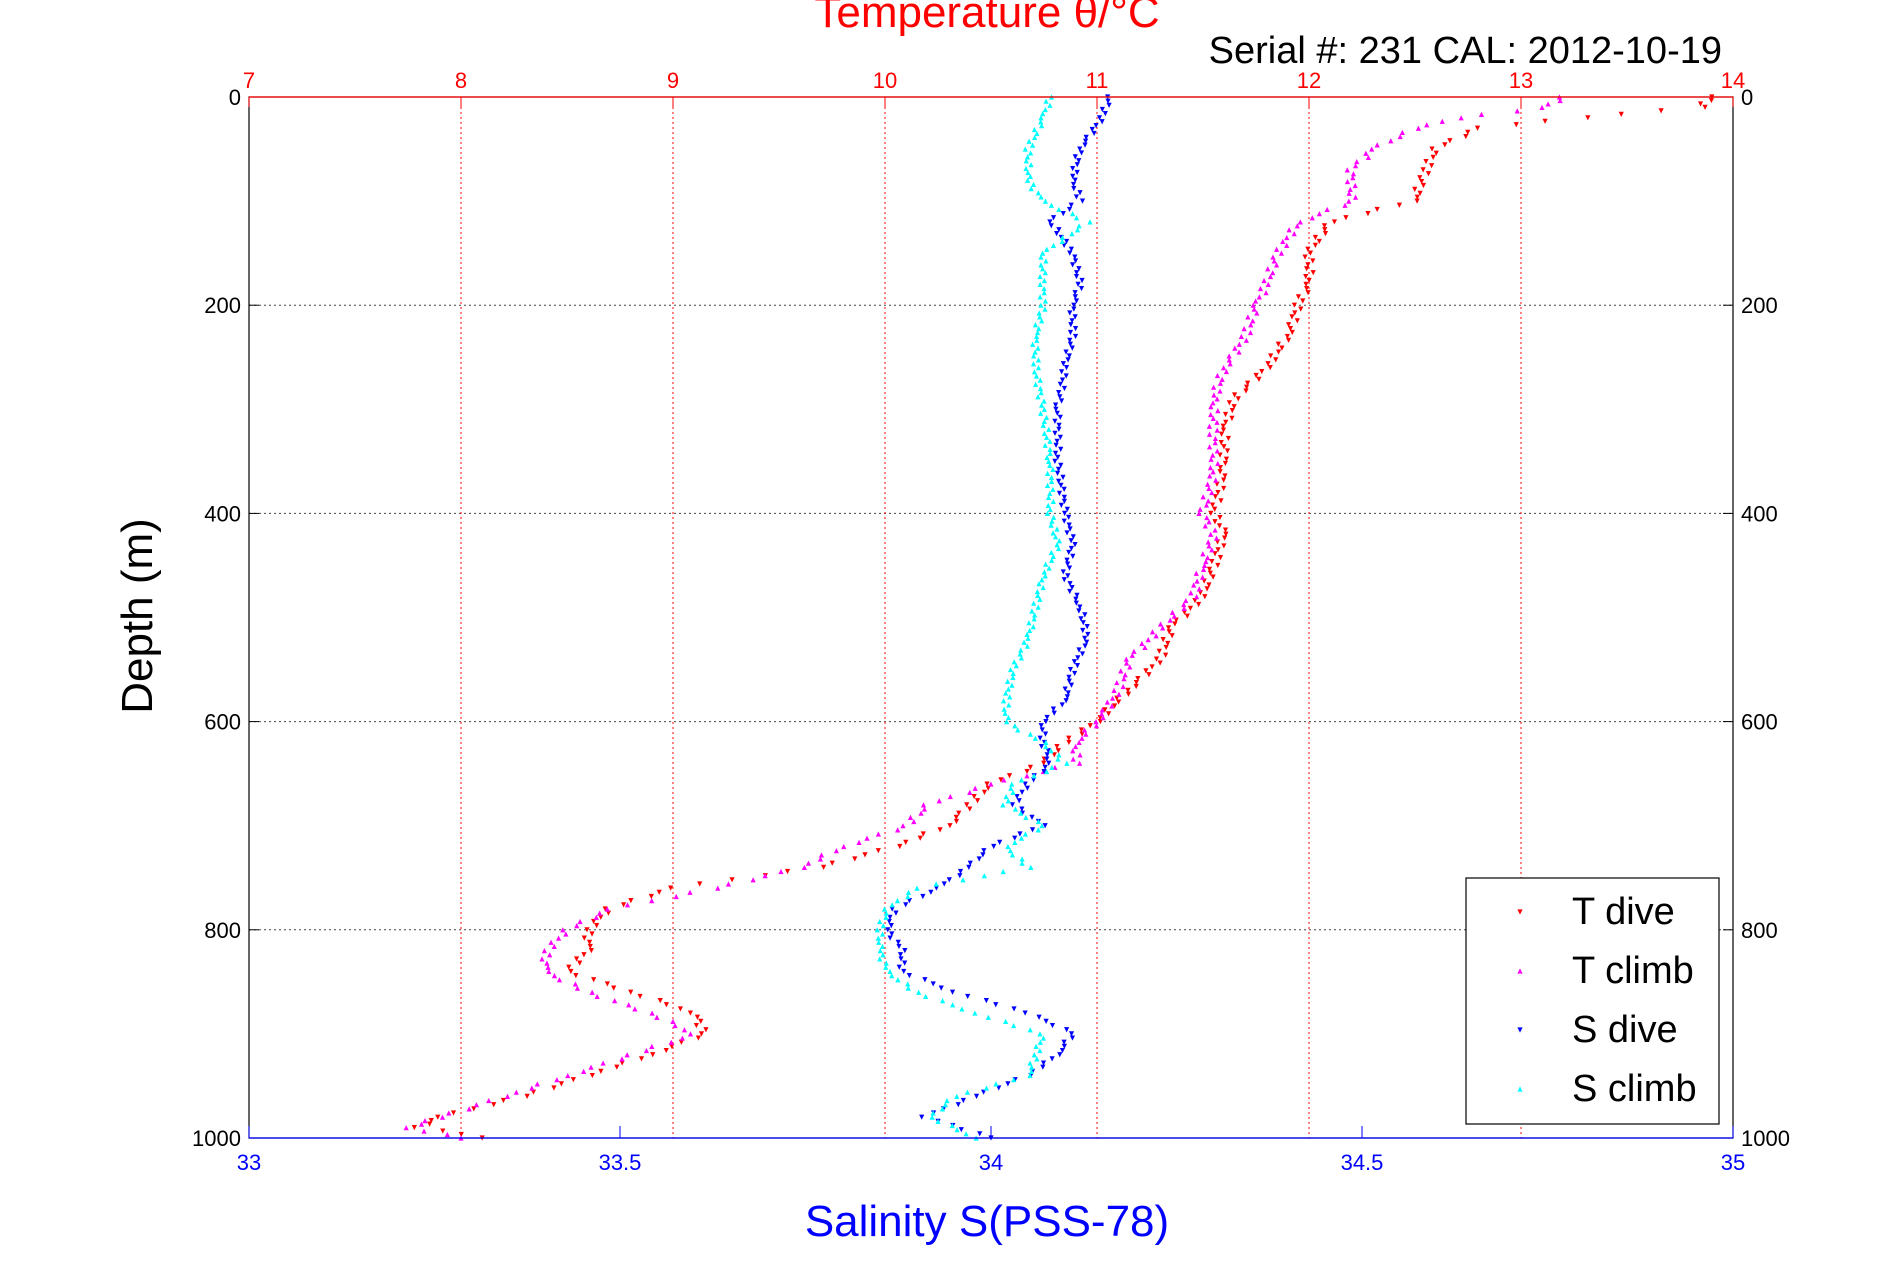 The width and height of the screenshot is (1891, 1262). What do you see at coordinates (673, 80) in the screenshot?
I see `x-tick-label-top: 9` at bounding box center [673, 80].